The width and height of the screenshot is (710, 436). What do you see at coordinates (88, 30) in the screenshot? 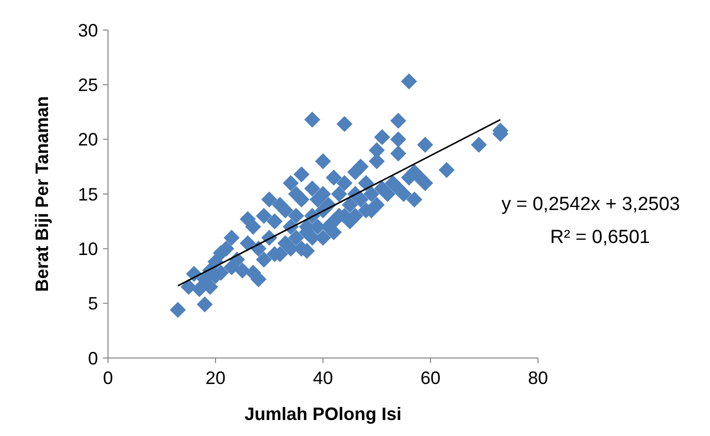
I see `y-tick-label: 30` at bounding box center [88, 30].